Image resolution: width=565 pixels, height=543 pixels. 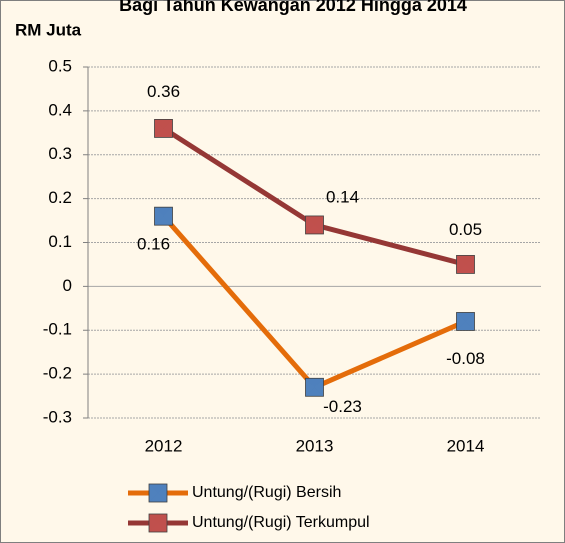 What do you see at coordinates (315, 445) in the screenshot?
I see `x-tick-label: 2013` at bounding box center [315, 445].